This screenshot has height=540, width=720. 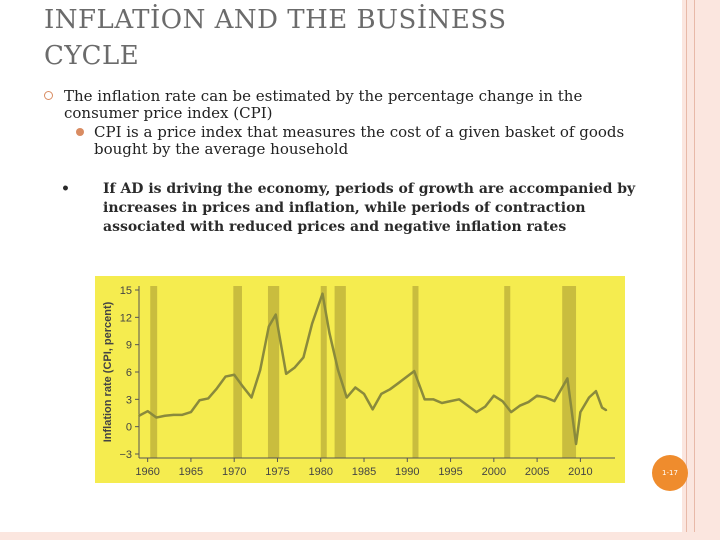 I want to click on decorative-frame, so click(x=701, y=270).